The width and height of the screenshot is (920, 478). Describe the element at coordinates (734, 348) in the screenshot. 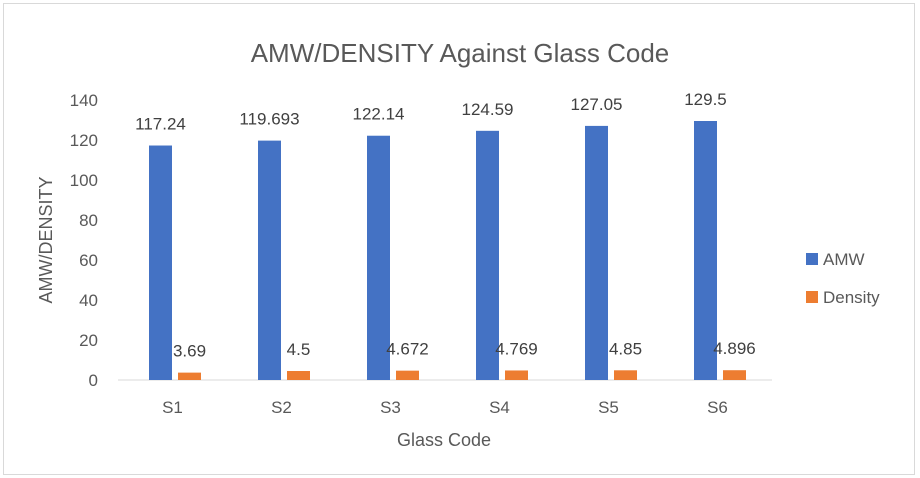

I see `density-data-label-s6: 4.896` at that location.